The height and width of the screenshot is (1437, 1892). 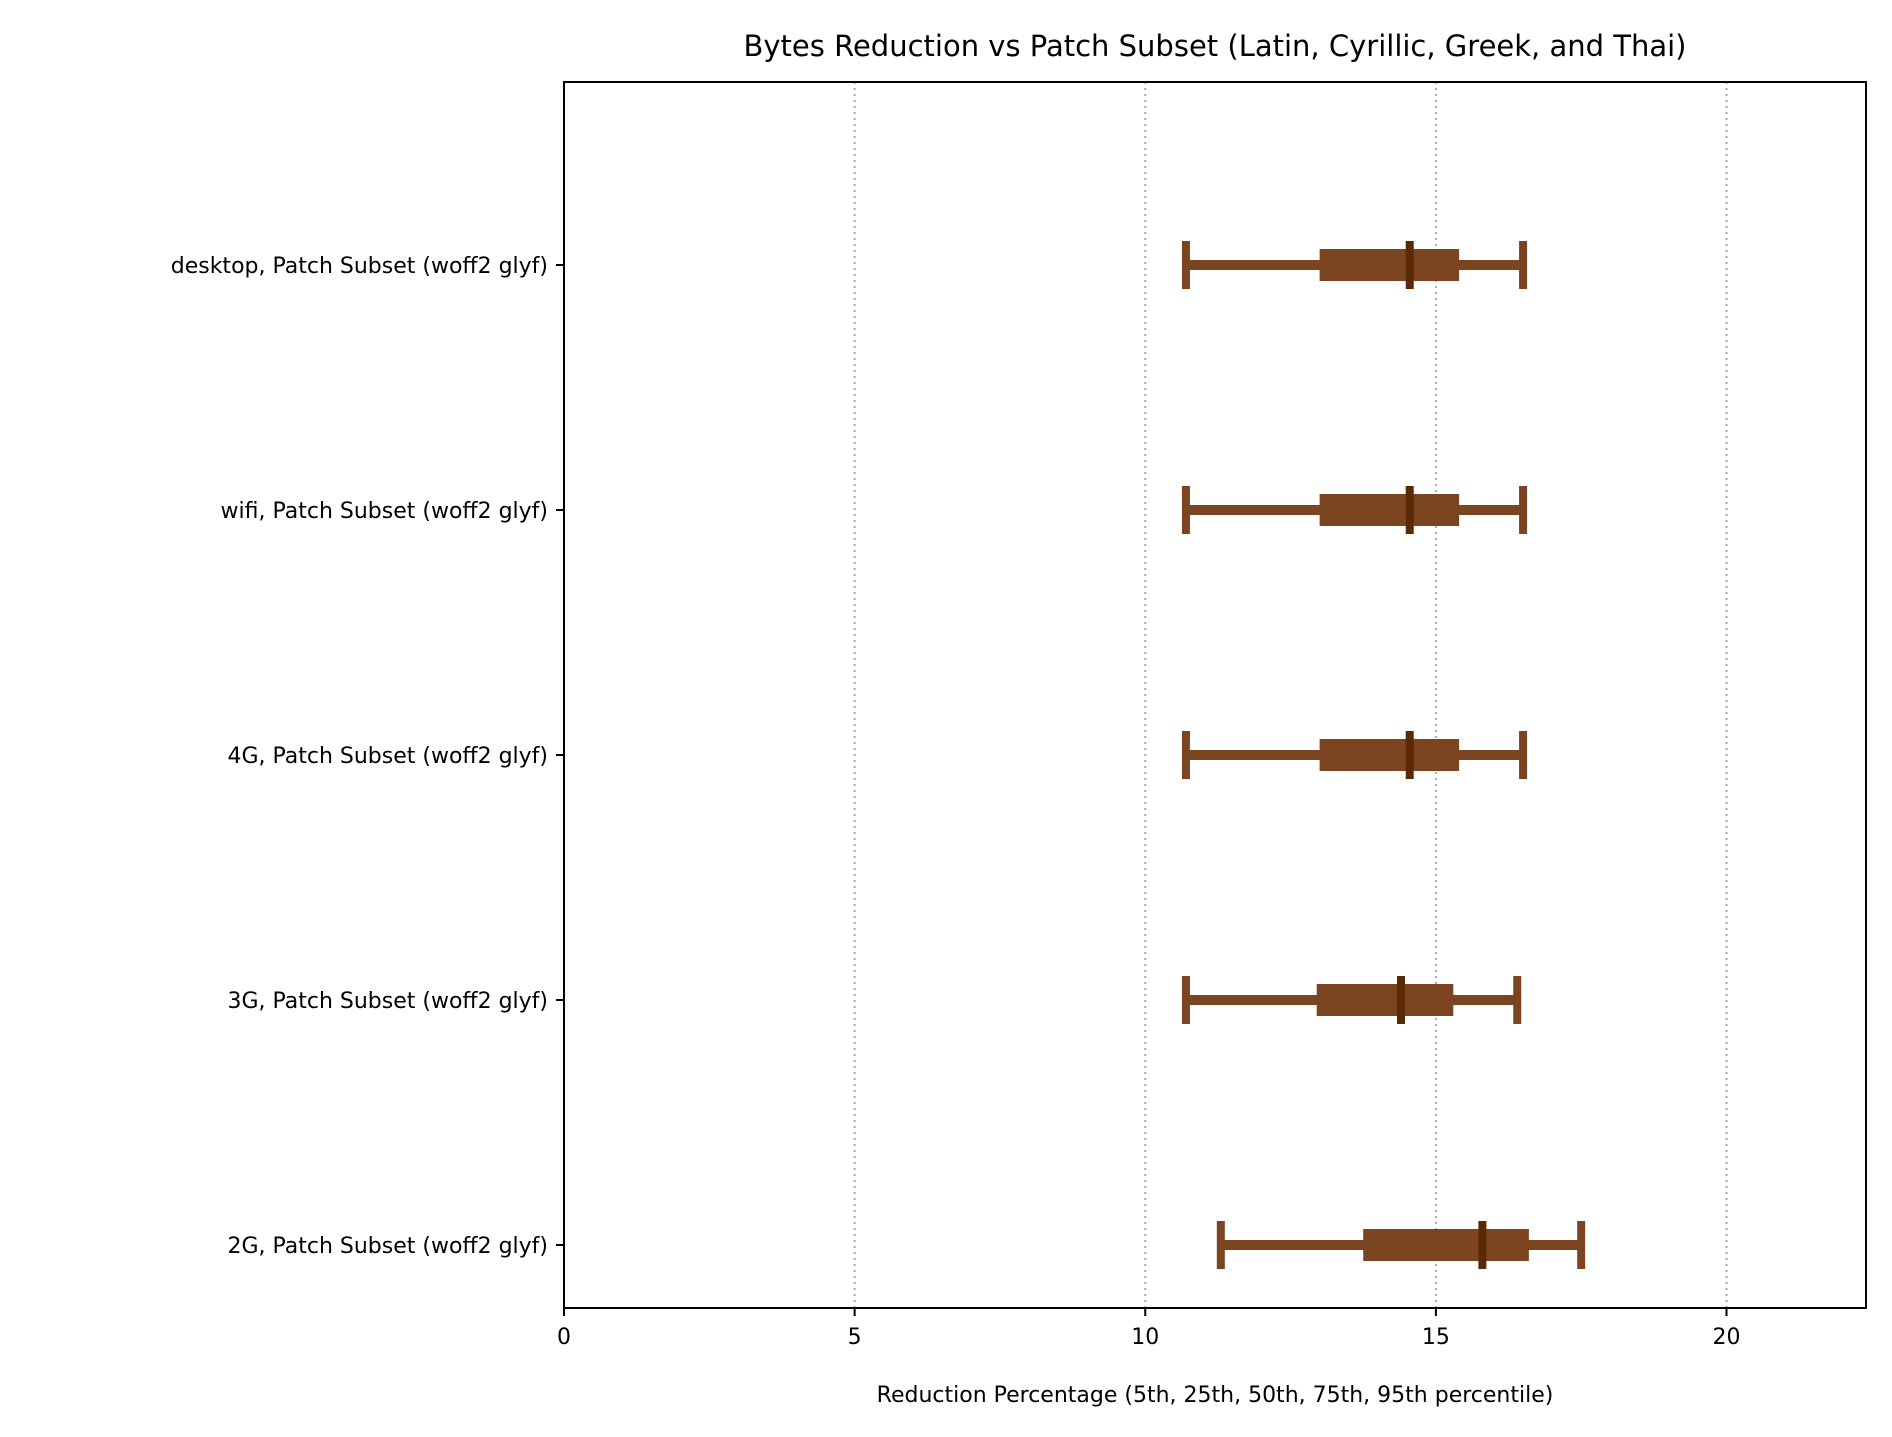 What do you see at coordinates (1727, 1337) in the screenshot?
I see `x-tick-label: 20` at bounding box center [1727, 1337].